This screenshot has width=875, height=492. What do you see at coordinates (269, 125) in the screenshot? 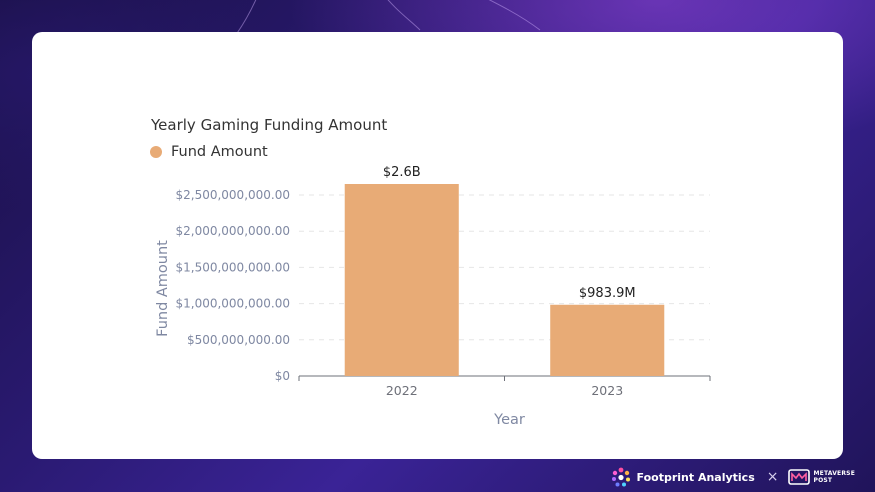
I see `chart-title: Yearly Gaming Funding Amount` at bounding box center [269, 125].